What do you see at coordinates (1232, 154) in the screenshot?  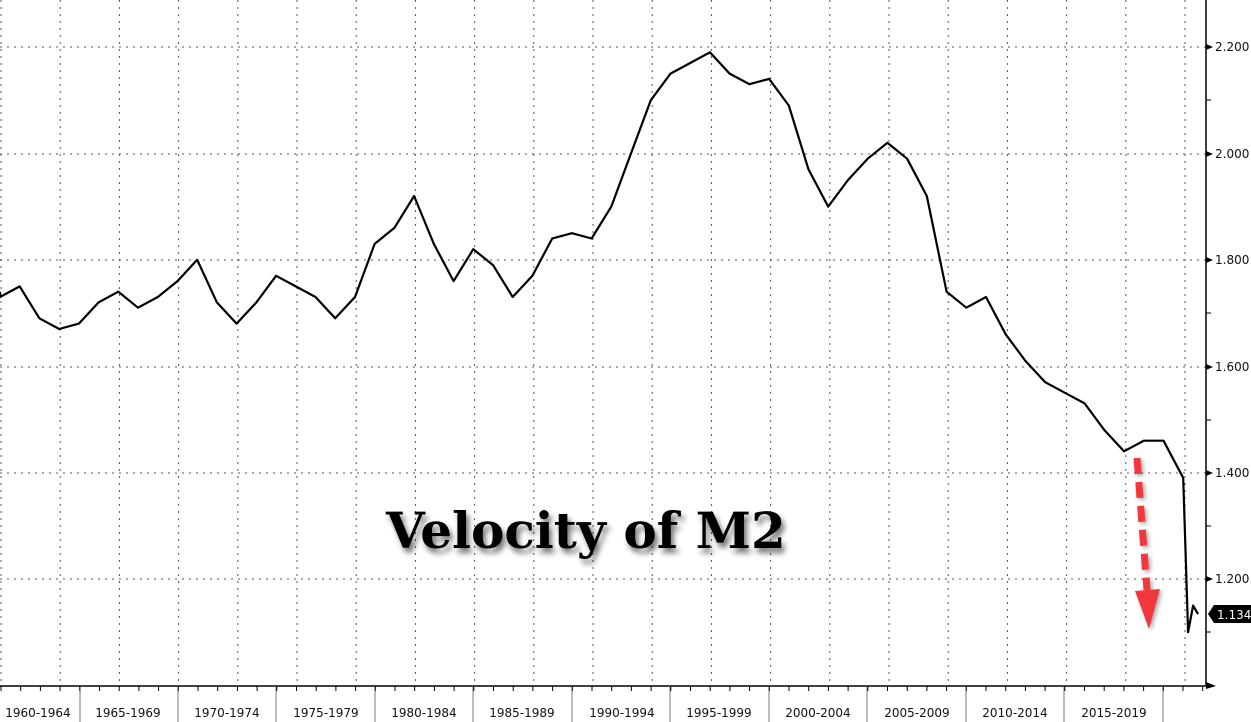 I see `y-tick-label: 2.000` at bounding box center [1232, 154].